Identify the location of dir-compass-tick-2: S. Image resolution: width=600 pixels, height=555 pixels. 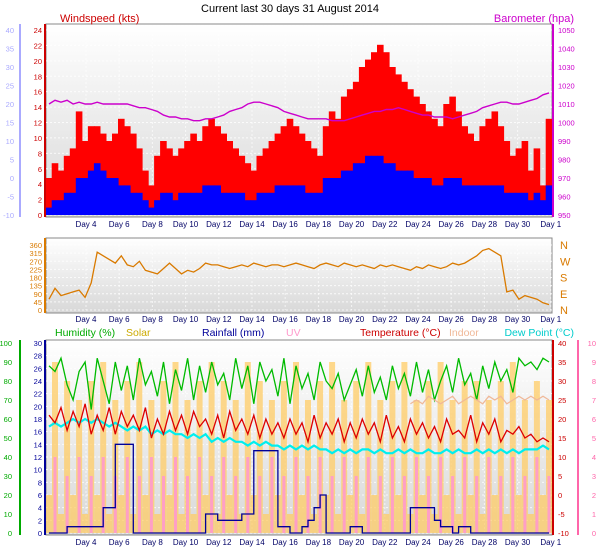
(563, 279).